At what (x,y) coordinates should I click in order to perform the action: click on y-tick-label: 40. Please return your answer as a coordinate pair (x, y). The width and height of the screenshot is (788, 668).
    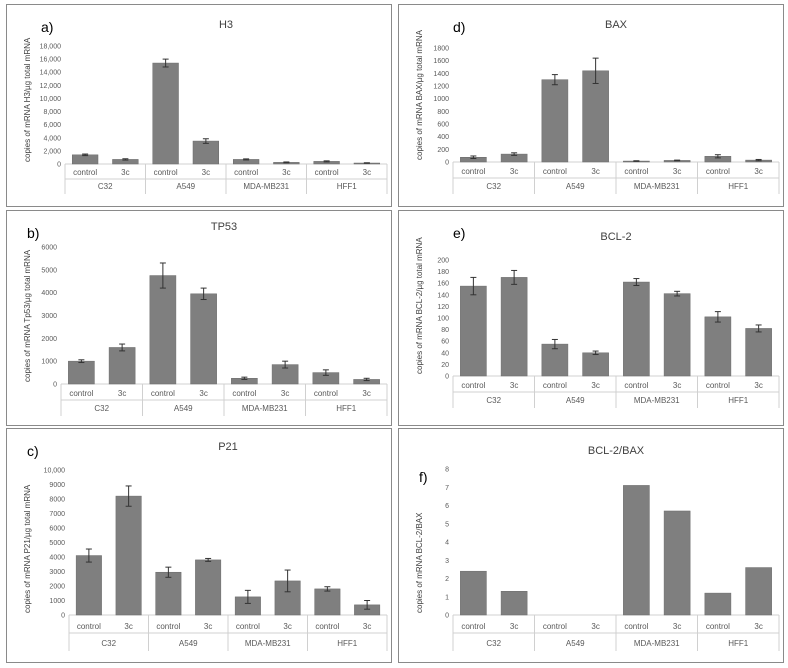
    Looking at the image, I should click on (445, 353).